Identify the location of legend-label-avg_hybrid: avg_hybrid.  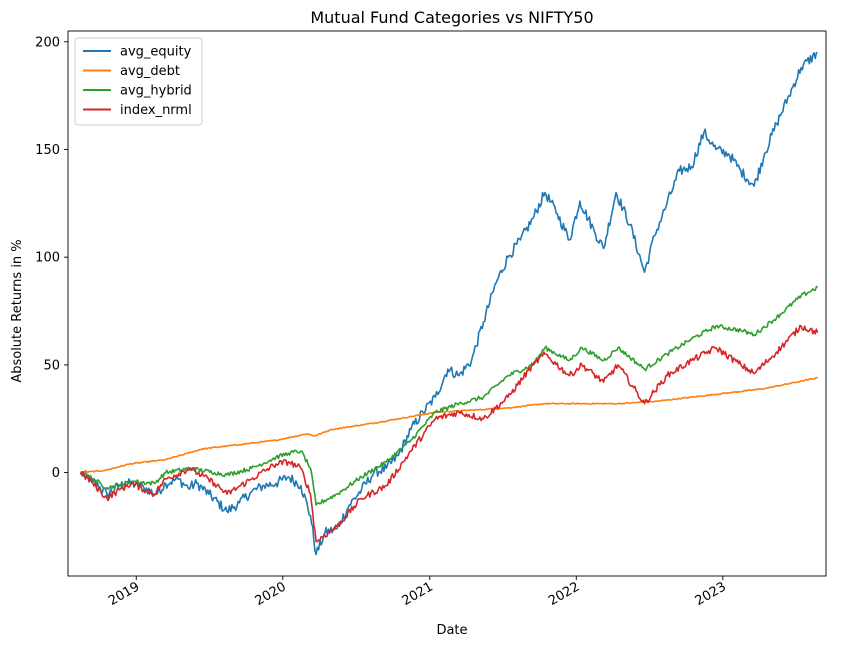
(156, 91).